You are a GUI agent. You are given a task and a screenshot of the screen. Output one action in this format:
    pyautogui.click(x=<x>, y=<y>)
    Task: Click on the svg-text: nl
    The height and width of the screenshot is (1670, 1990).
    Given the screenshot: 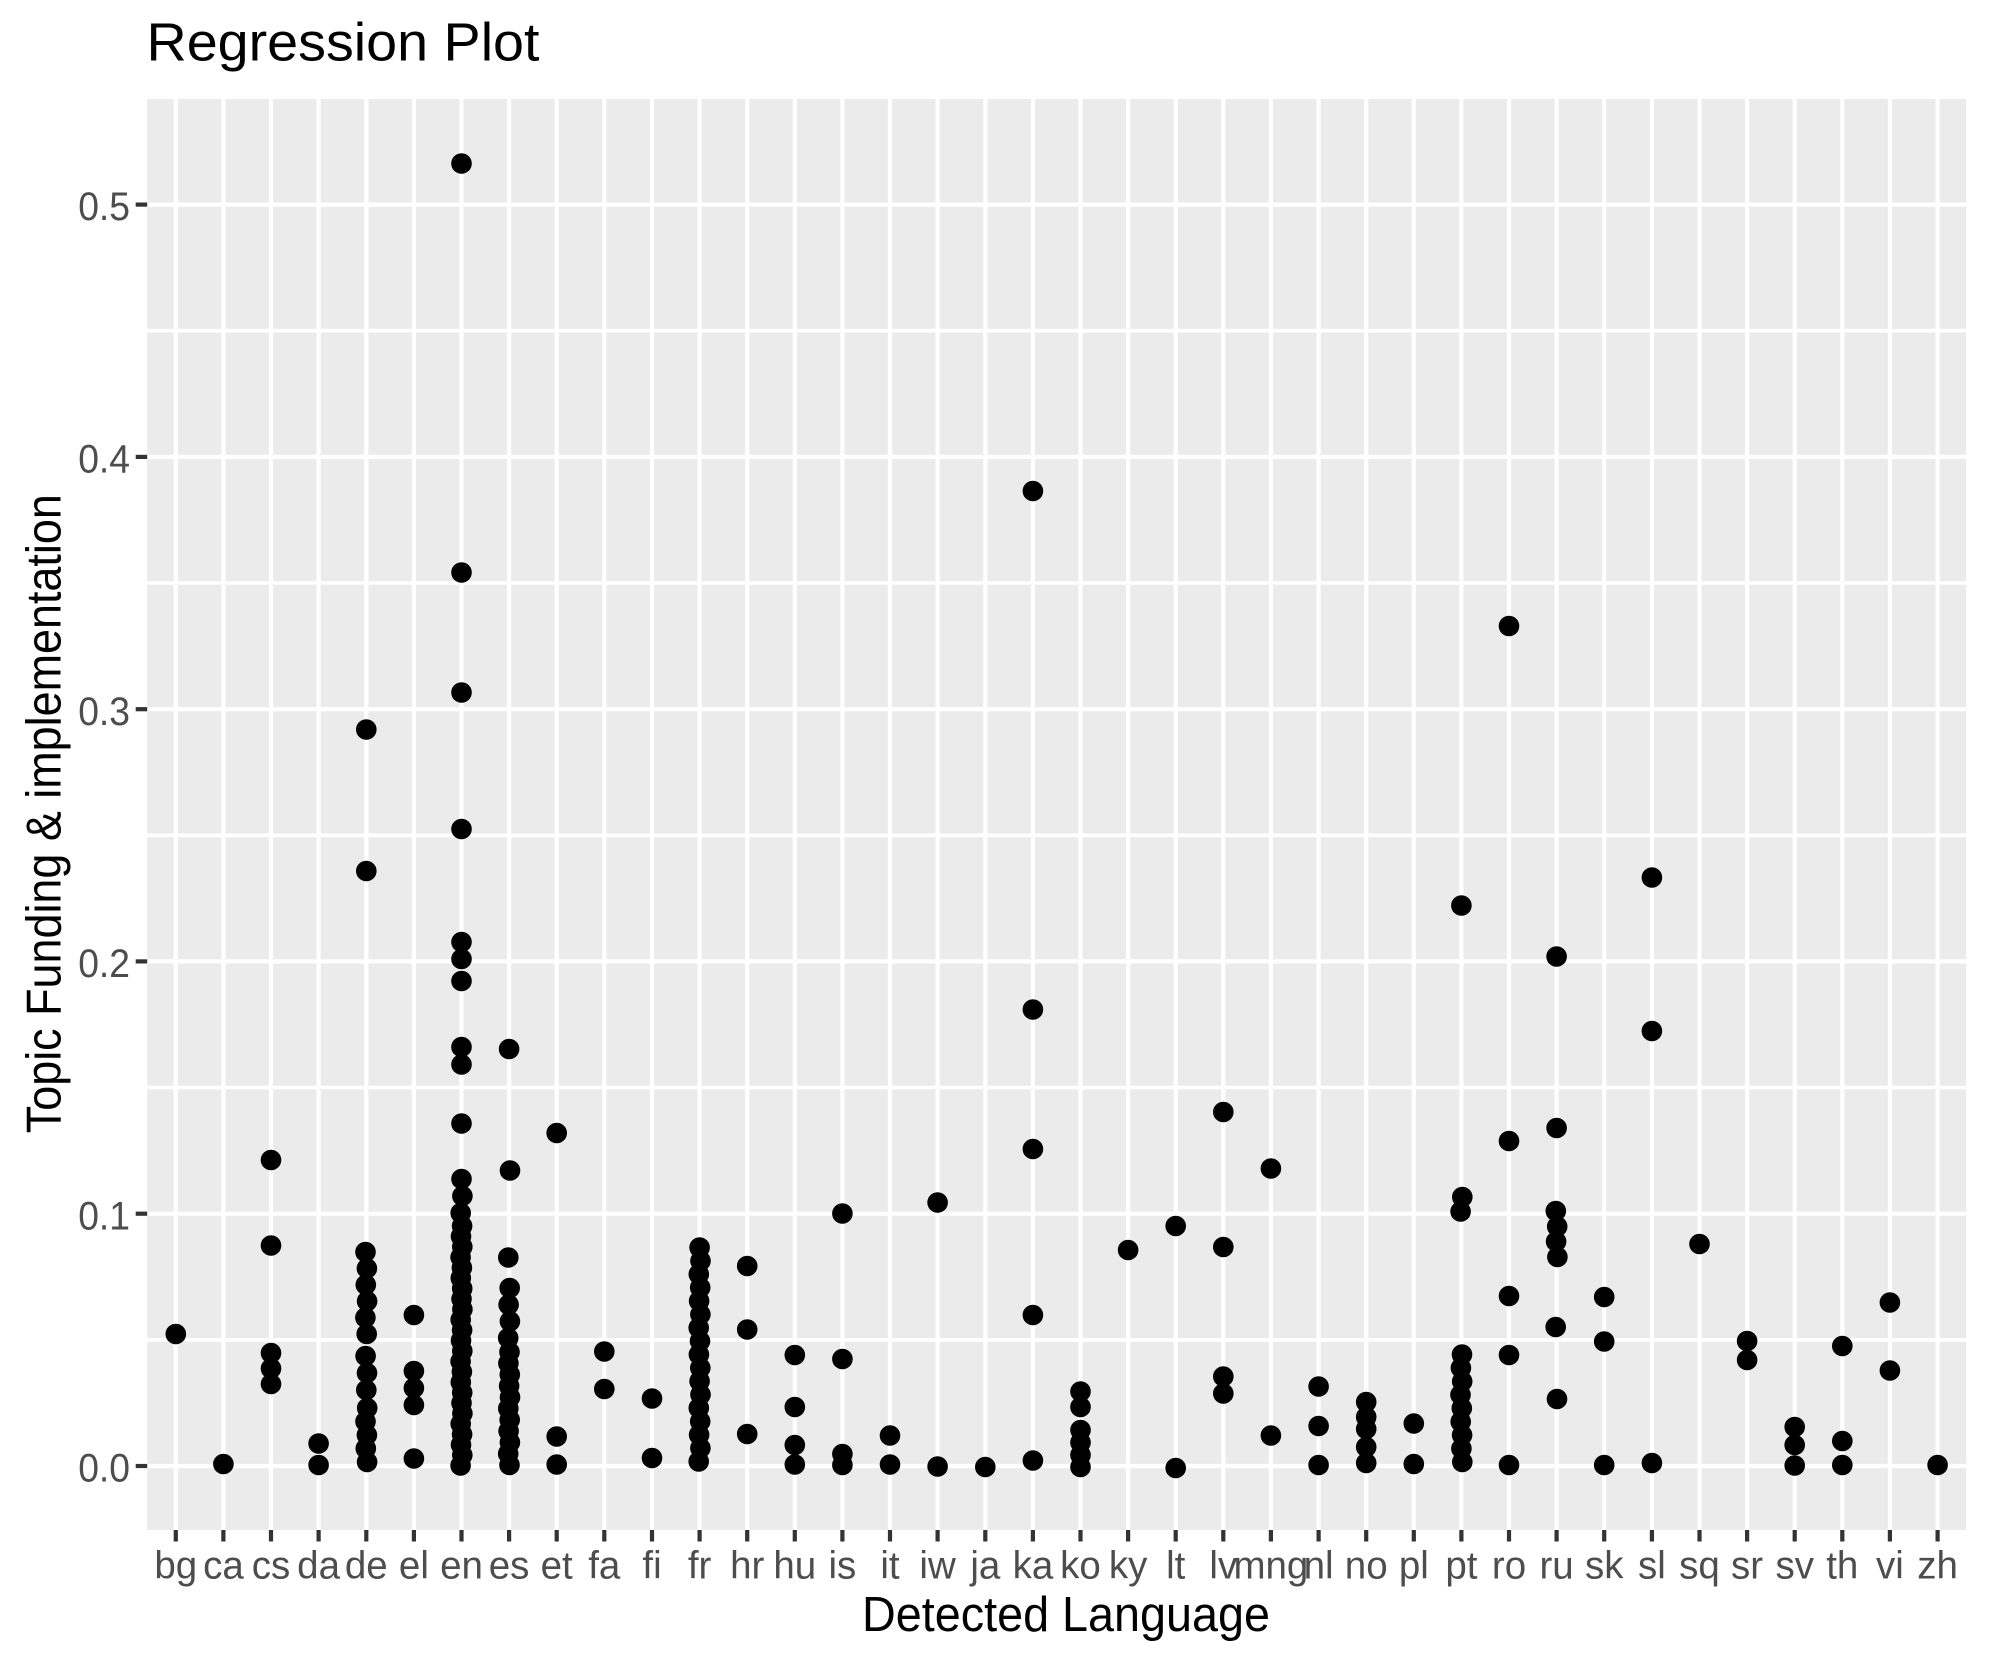 What is the action you would take?
    pyautogui.click(x=1319, y=1566)
    